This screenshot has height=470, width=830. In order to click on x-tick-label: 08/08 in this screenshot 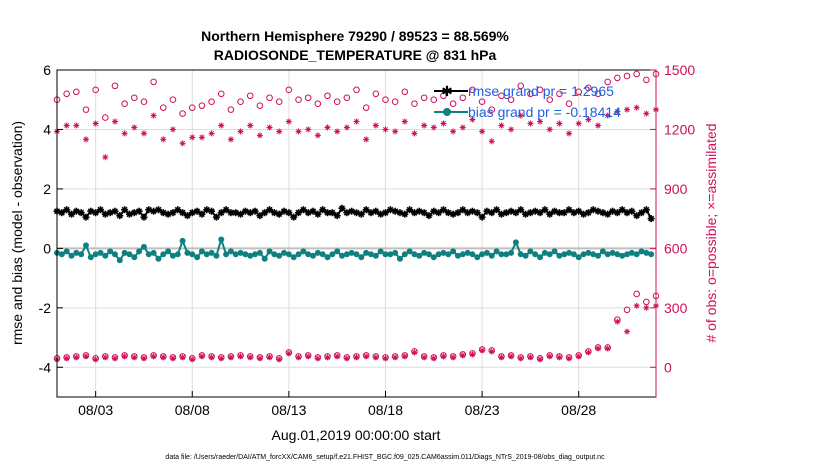, I will do `click(192, 410)`.